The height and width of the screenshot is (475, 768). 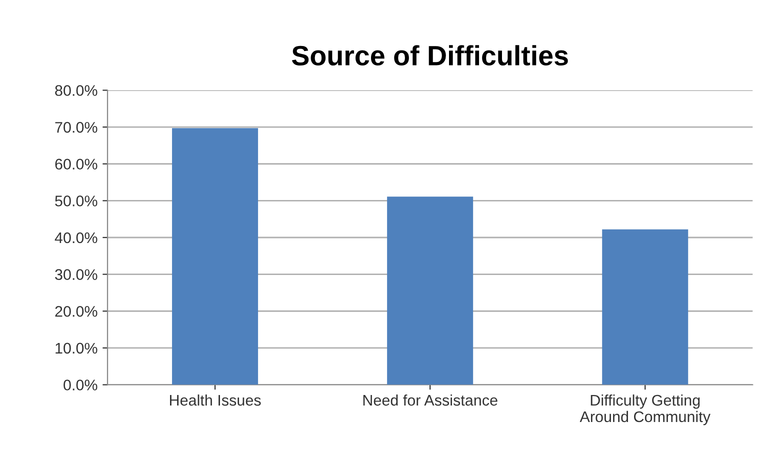 What do you see at coordinates (76, 127) in the screenshot?
I see `y-tick-label: 70.0%` at bounding box center [76, 127].